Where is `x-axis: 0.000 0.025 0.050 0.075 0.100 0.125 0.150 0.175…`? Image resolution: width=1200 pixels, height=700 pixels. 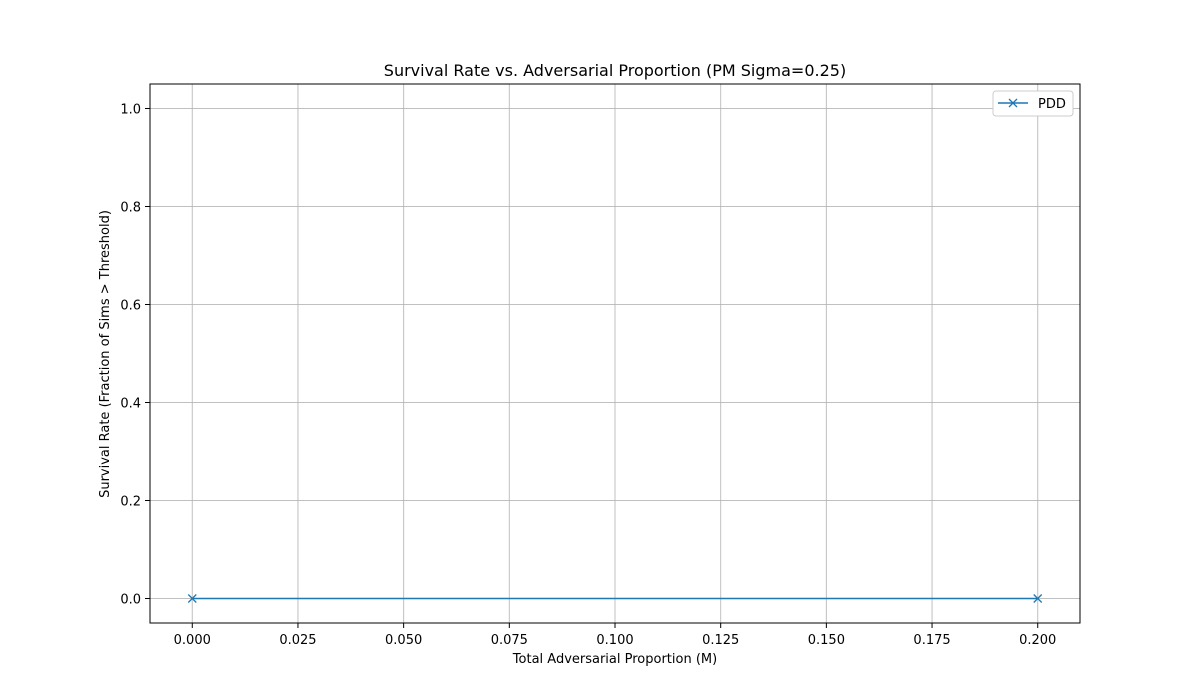
x-axis: 0.000 0.025 0.050 0.075 0.100 0.125 0.150 0.175… is located at coordinates (615, 635).